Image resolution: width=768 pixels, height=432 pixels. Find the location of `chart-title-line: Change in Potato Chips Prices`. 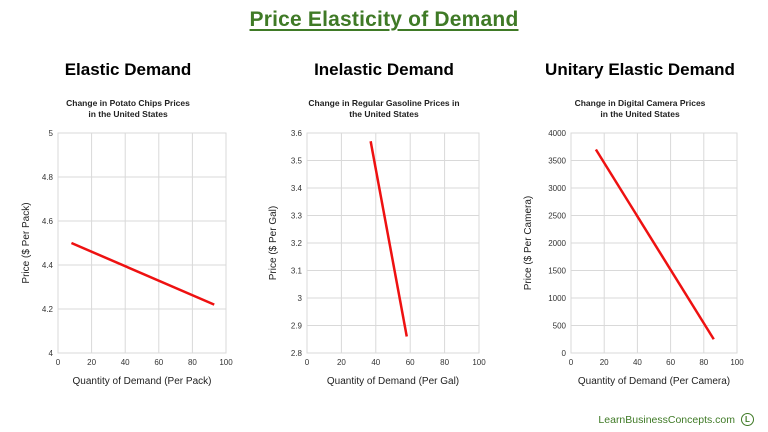

chart-title-line: Change in Potato Chips Prices is located at coordinates (128, 103).